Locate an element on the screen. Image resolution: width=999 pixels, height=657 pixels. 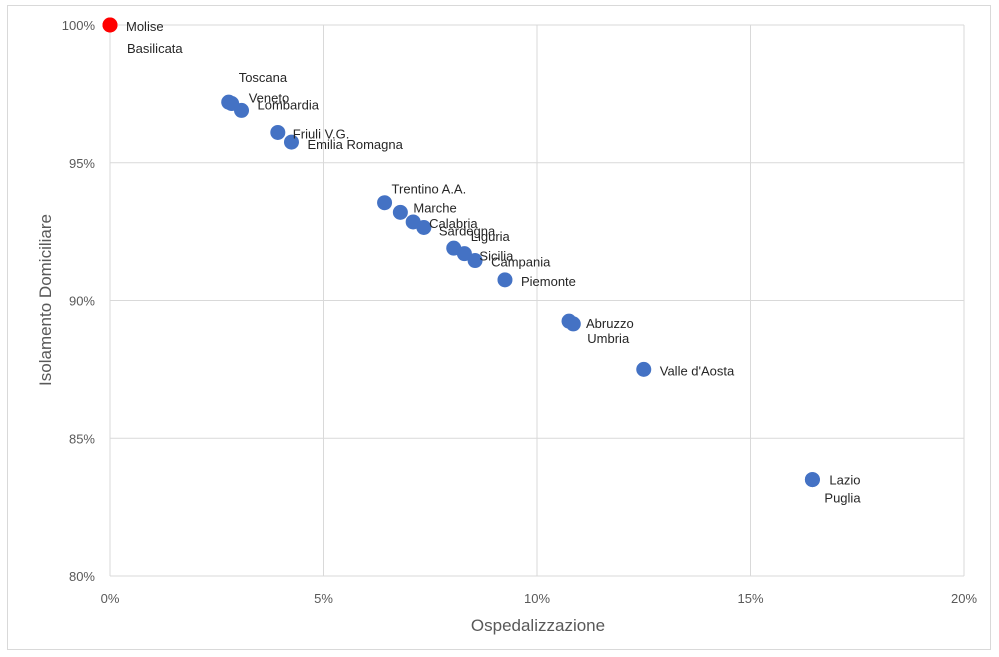
point-label: Trentino A.A. is located at coordinates (429, 189).